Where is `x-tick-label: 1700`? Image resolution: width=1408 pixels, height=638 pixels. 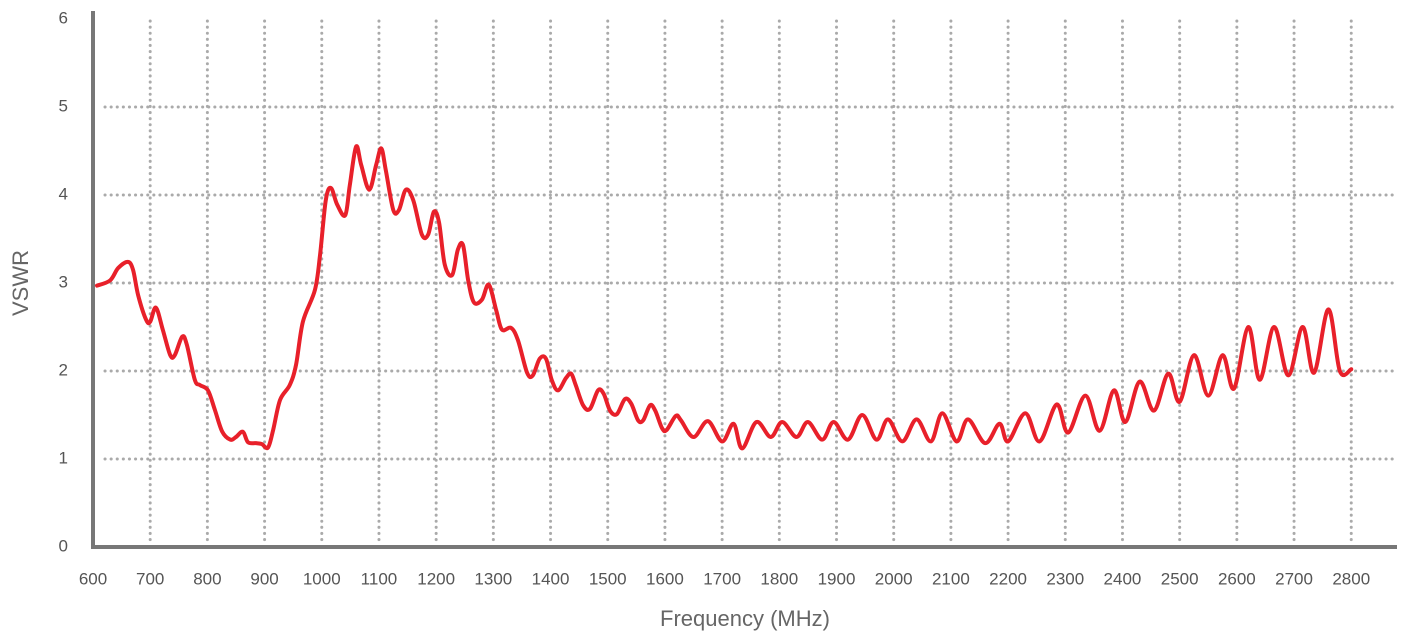
x-tick-label: 1700 is located at coordinates (722, 578).